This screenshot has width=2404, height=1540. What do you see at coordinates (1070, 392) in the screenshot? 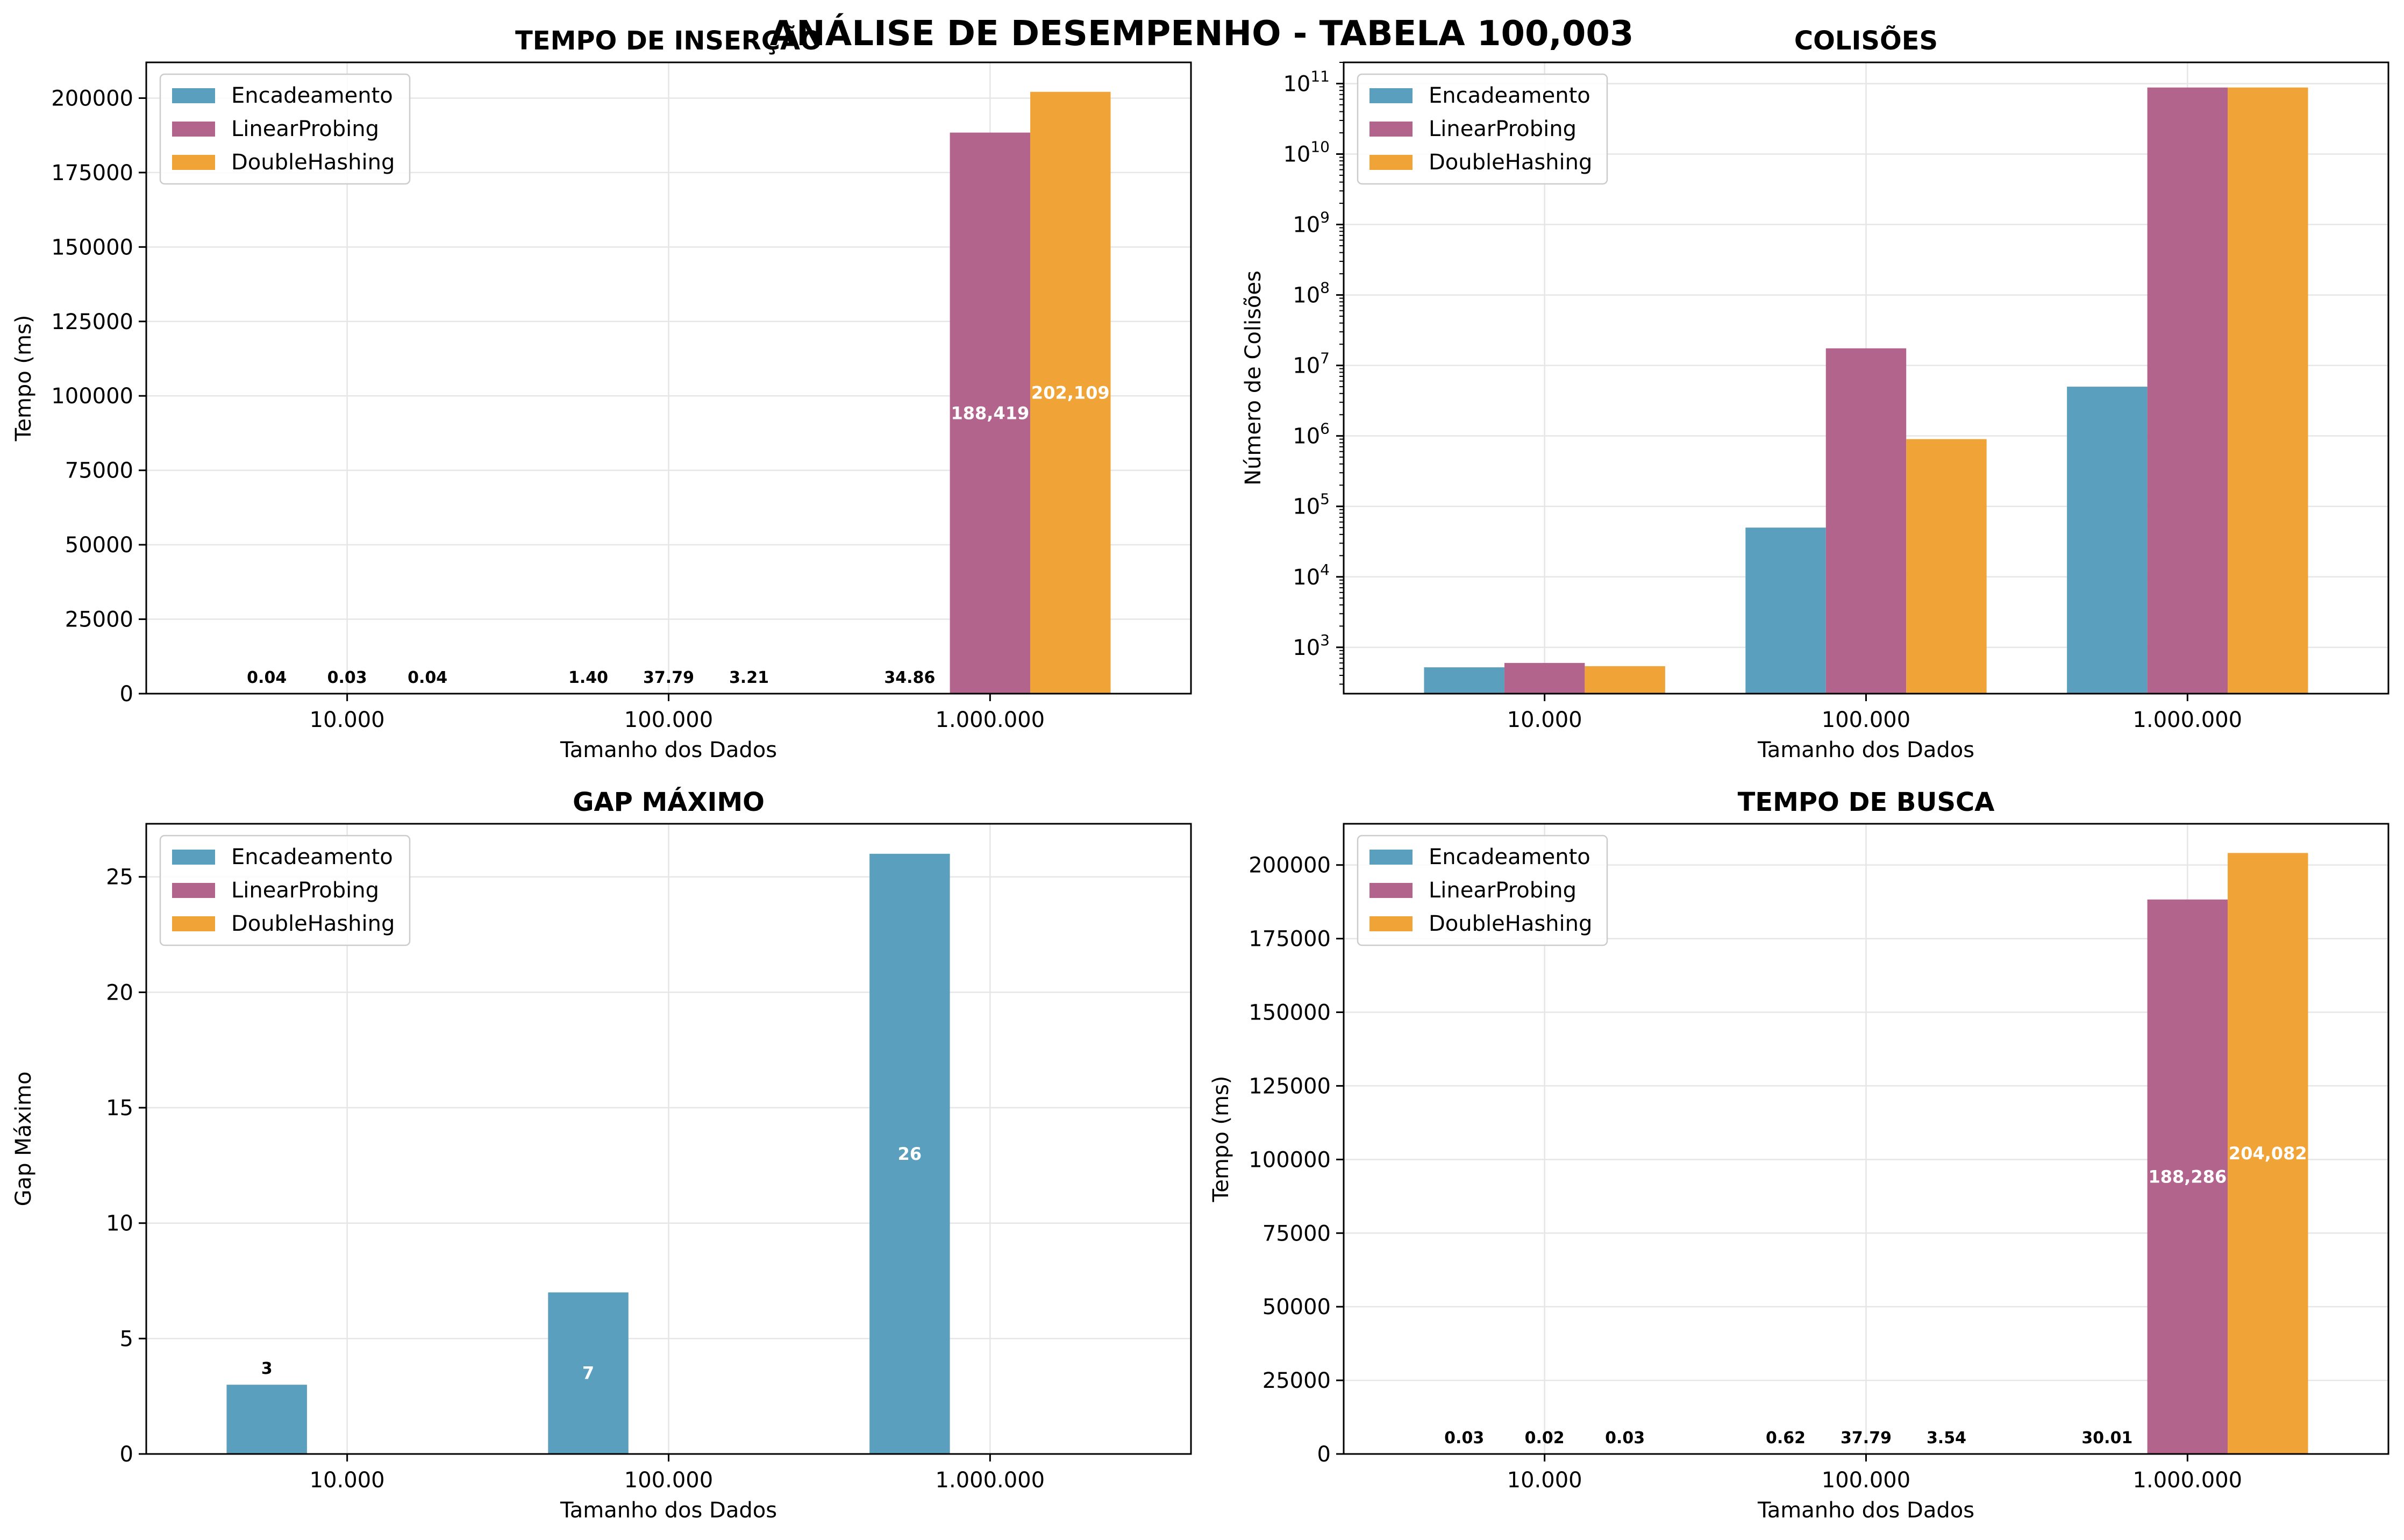
I see `data-label: 202,109` at bounding box center [1070, 392].